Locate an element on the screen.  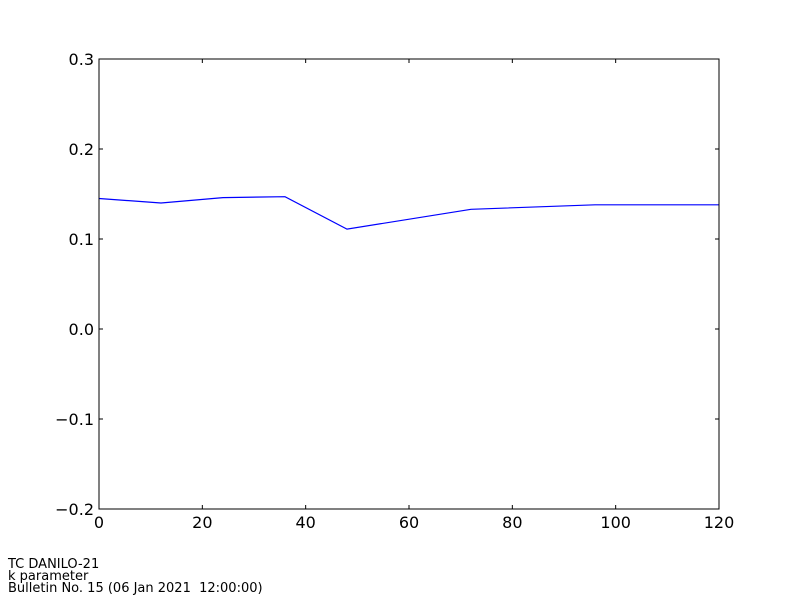
y-tick-label: 0.0 is located at coordinates (81, 329).